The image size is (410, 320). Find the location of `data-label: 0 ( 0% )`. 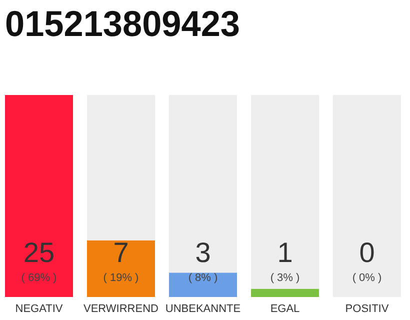

data-label: 0 ( 0% ) is located at coordinates (367, 260).